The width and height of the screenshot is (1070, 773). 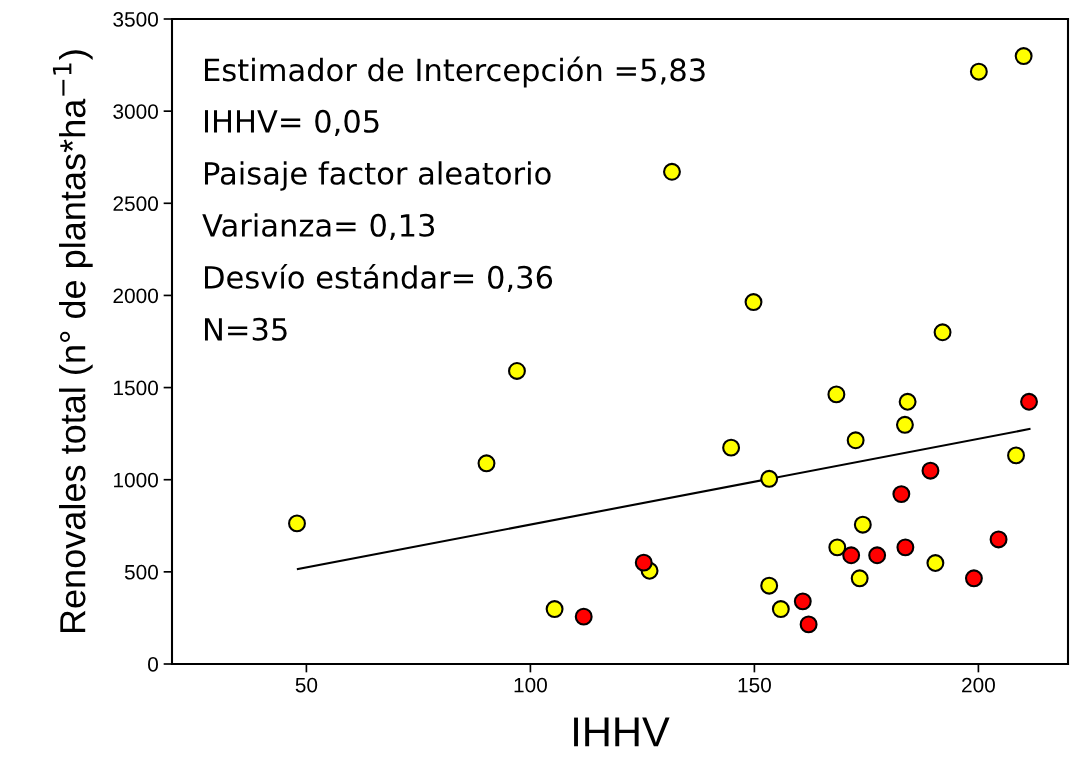 I want to click on y-tick-label: 500, so click(x=141, y=572).